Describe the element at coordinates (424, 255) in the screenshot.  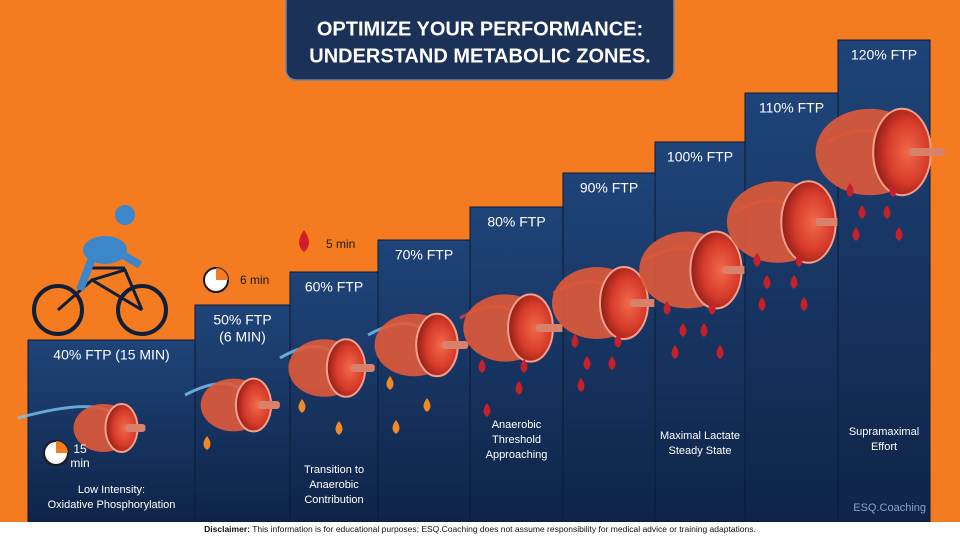
I see `zone-label: 70% FTP` at that location.